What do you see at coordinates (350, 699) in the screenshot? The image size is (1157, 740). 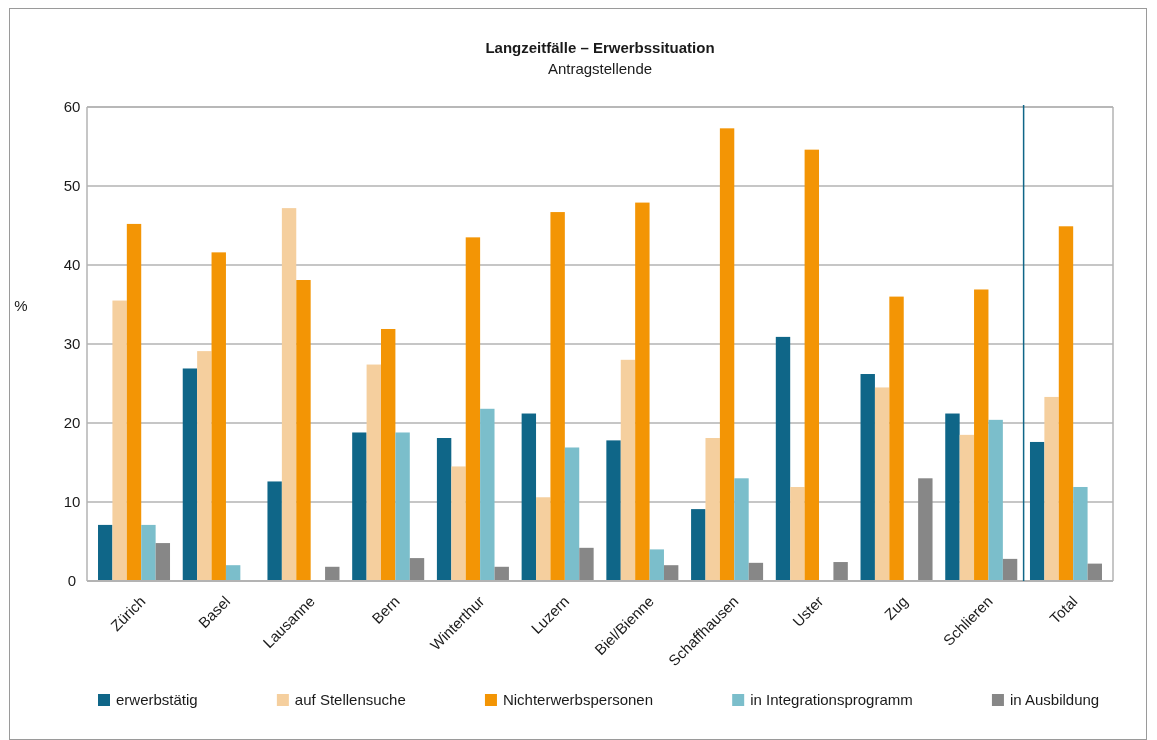 I see `legend-label: auf Stellensuche` at bounding box center [350, 699].